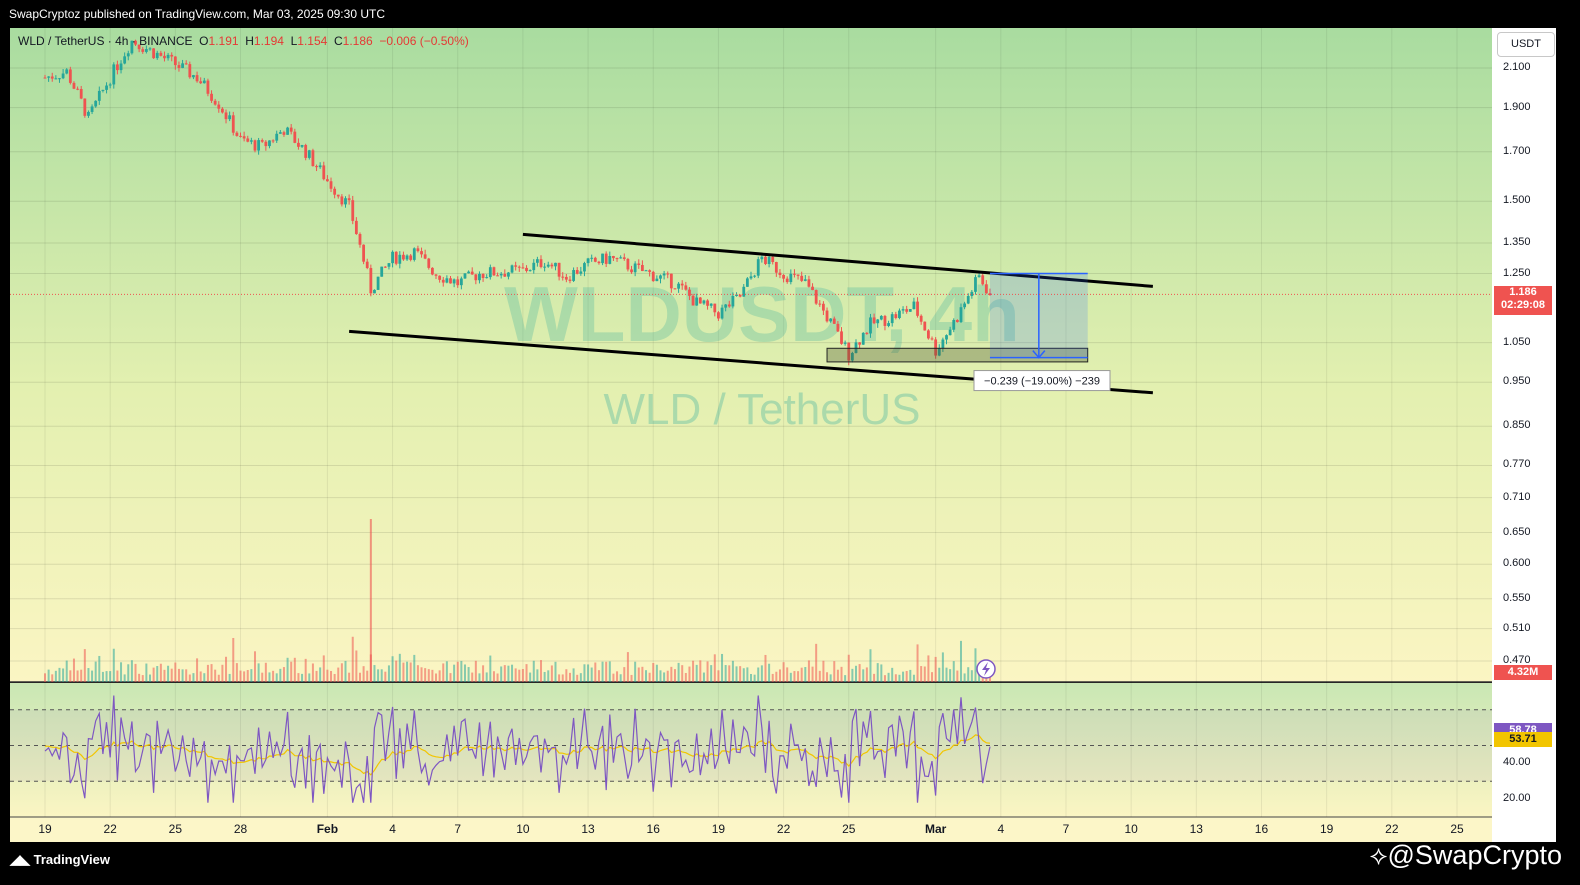 The image size is (1580, 885). What do you see at coordinates (935, 829) in the screenshot?
I see `time-tick-label: Mar` at bounding box center [935, 829].